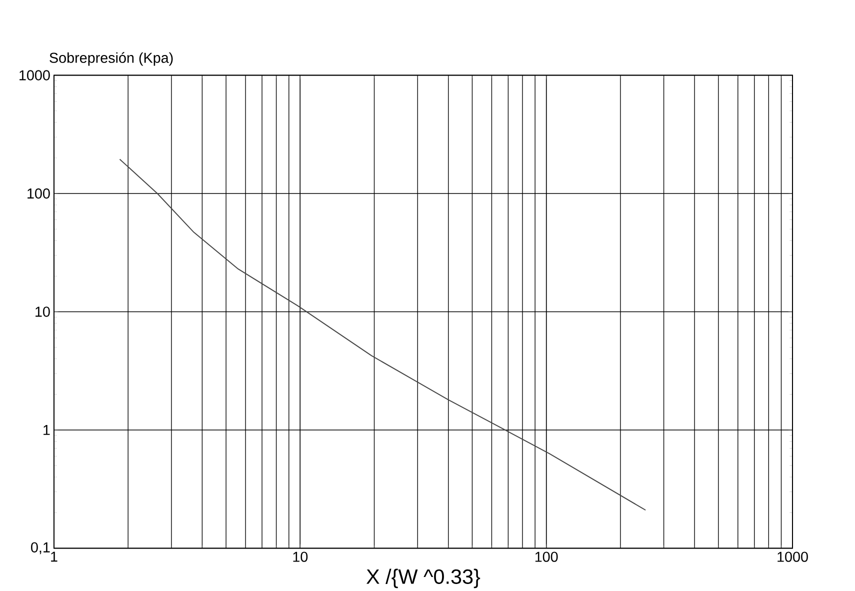 This screenshot has height=591, width=855. What do you see at coordinates (47, 430) in the screenshot?
I see `y-tick-label: 1` at bounding box center [47, 430].